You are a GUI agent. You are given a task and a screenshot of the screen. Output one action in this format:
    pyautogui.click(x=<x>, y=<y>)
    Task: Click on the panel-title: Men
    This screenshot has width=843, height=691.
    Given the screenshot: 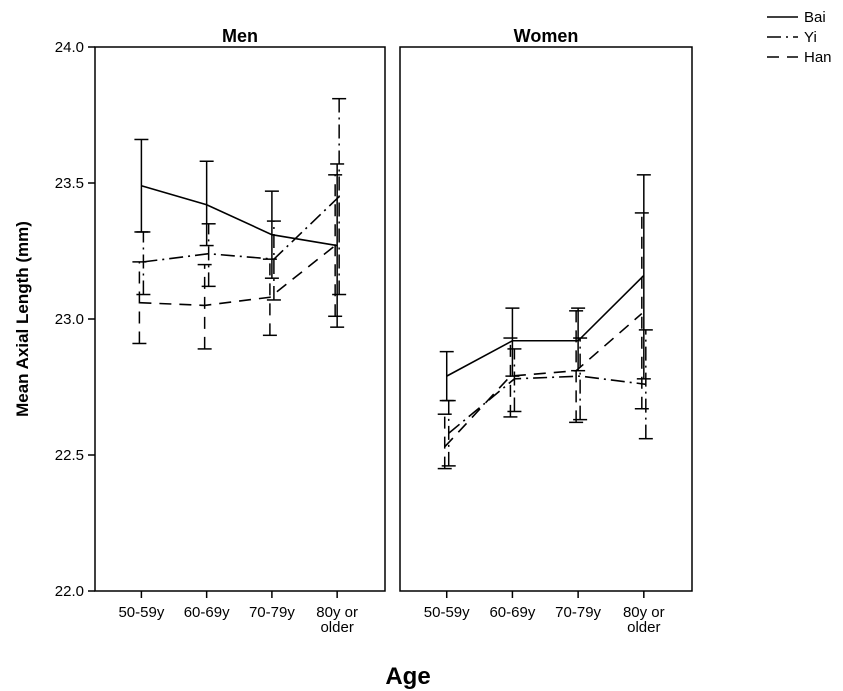 What is the action you would take?
    pyautogui.click(x=240, y=36)
    